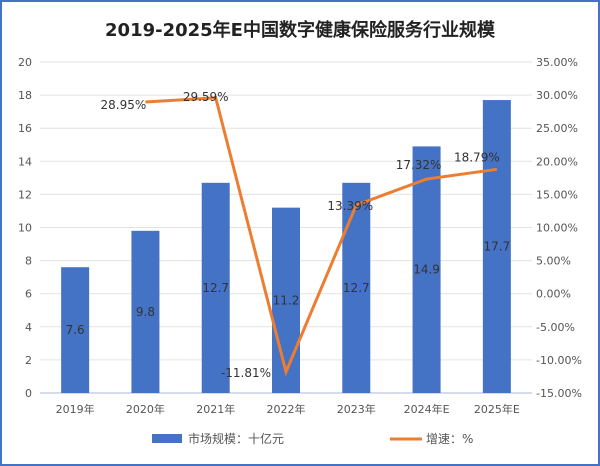 The height and width of the screenshot is (466, 600). Describe the element at coordinates (236, 438) in the screenshot. I see `legend-bar-label: 市场规模：十亿元` at that location.